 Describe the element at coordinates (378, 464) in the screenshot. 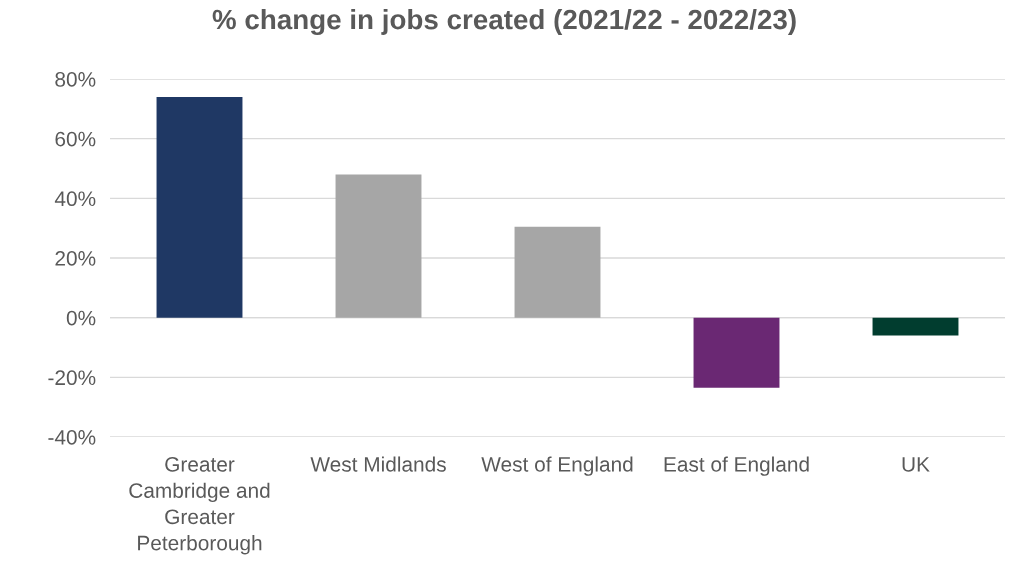

I see `x-tick-label: West Midlands` at that location.